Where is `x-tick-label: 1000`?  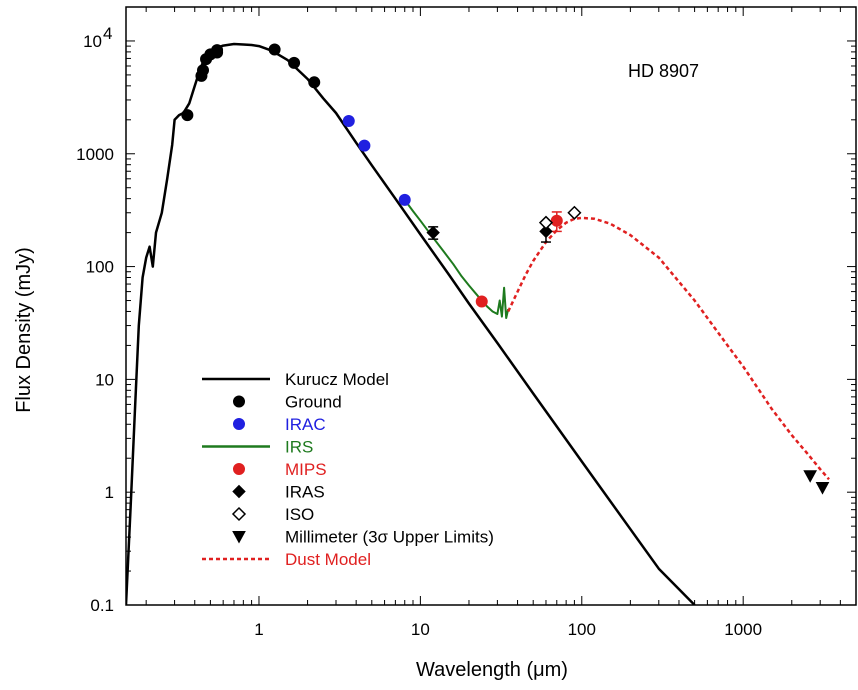
x-tick-label: 1000 is located at coordinates (743, 629).